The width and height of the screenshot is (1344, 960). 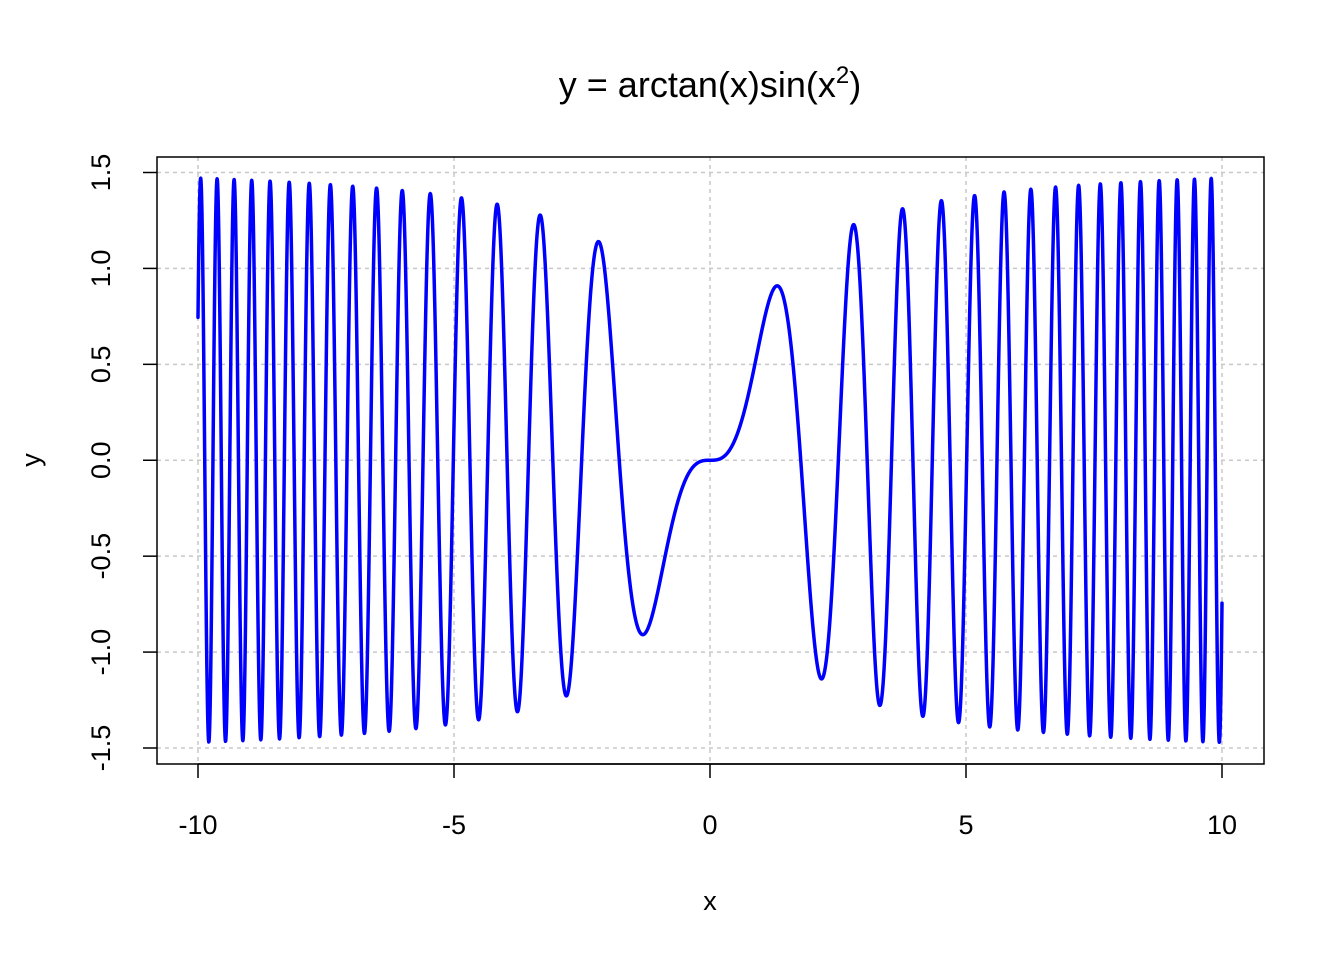 What do you see at coordinates (710, 901) in the screenshot?
I see `x-axis-label: x` at bounding box center [710, 901].